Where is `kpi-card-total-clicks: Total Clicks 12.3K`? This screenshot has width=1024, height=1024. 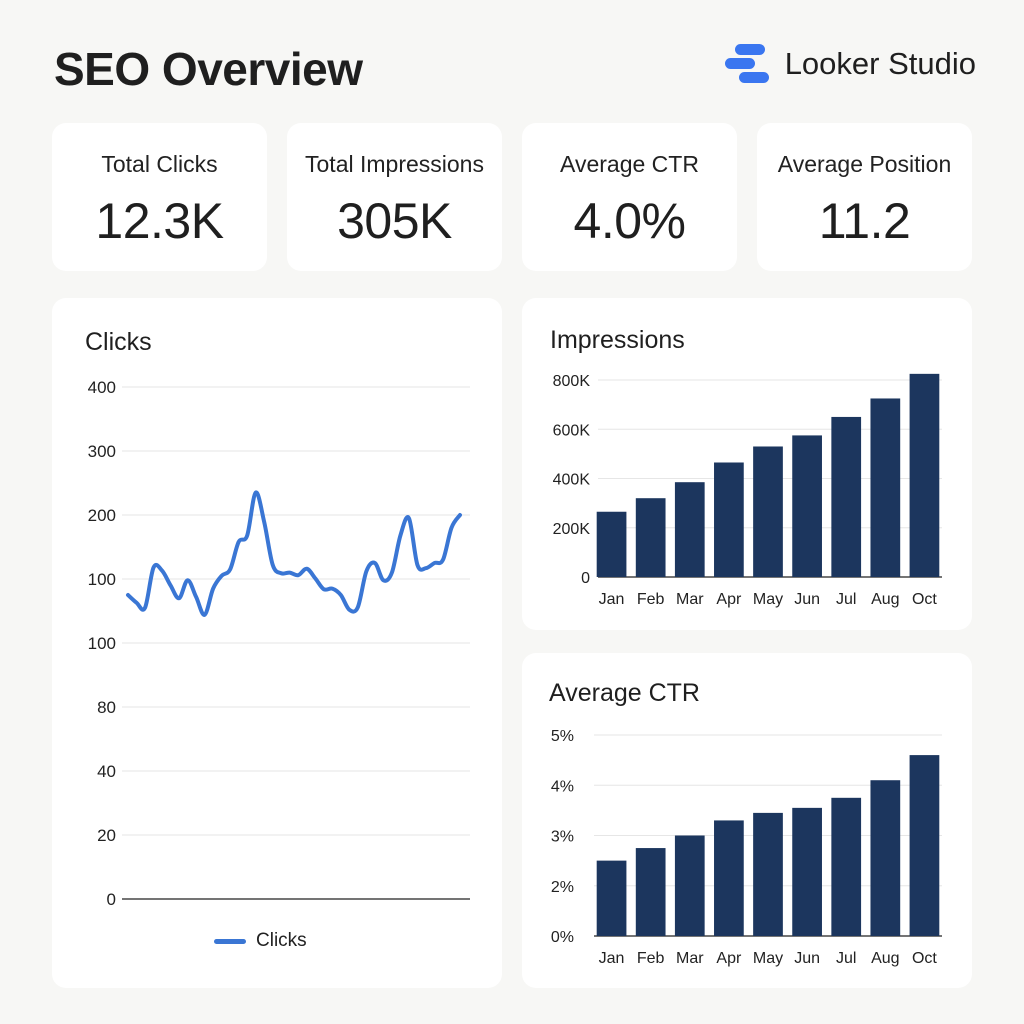 kpi-card-total-clicks: Total Clicks 12.3K is located at coordinates (159, 197).